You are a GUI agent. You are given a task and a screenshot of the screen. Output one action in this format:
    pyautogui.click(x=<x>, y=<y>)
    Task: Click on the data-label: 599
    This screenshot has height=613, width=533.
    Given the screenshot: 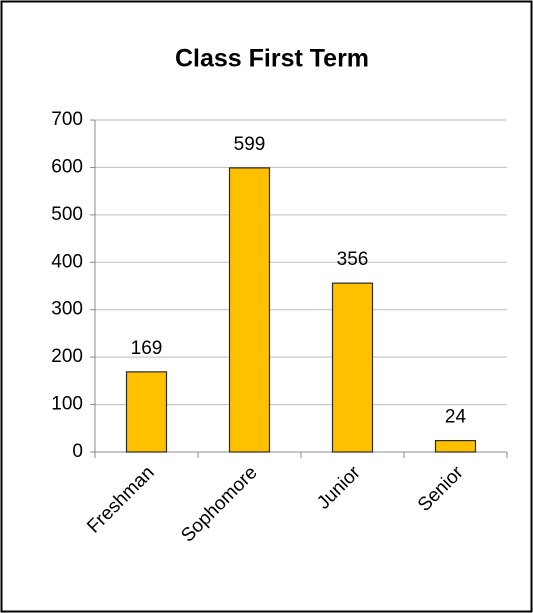 What is the action you would take?
    pyautogui.click(x=250, y=144)
    